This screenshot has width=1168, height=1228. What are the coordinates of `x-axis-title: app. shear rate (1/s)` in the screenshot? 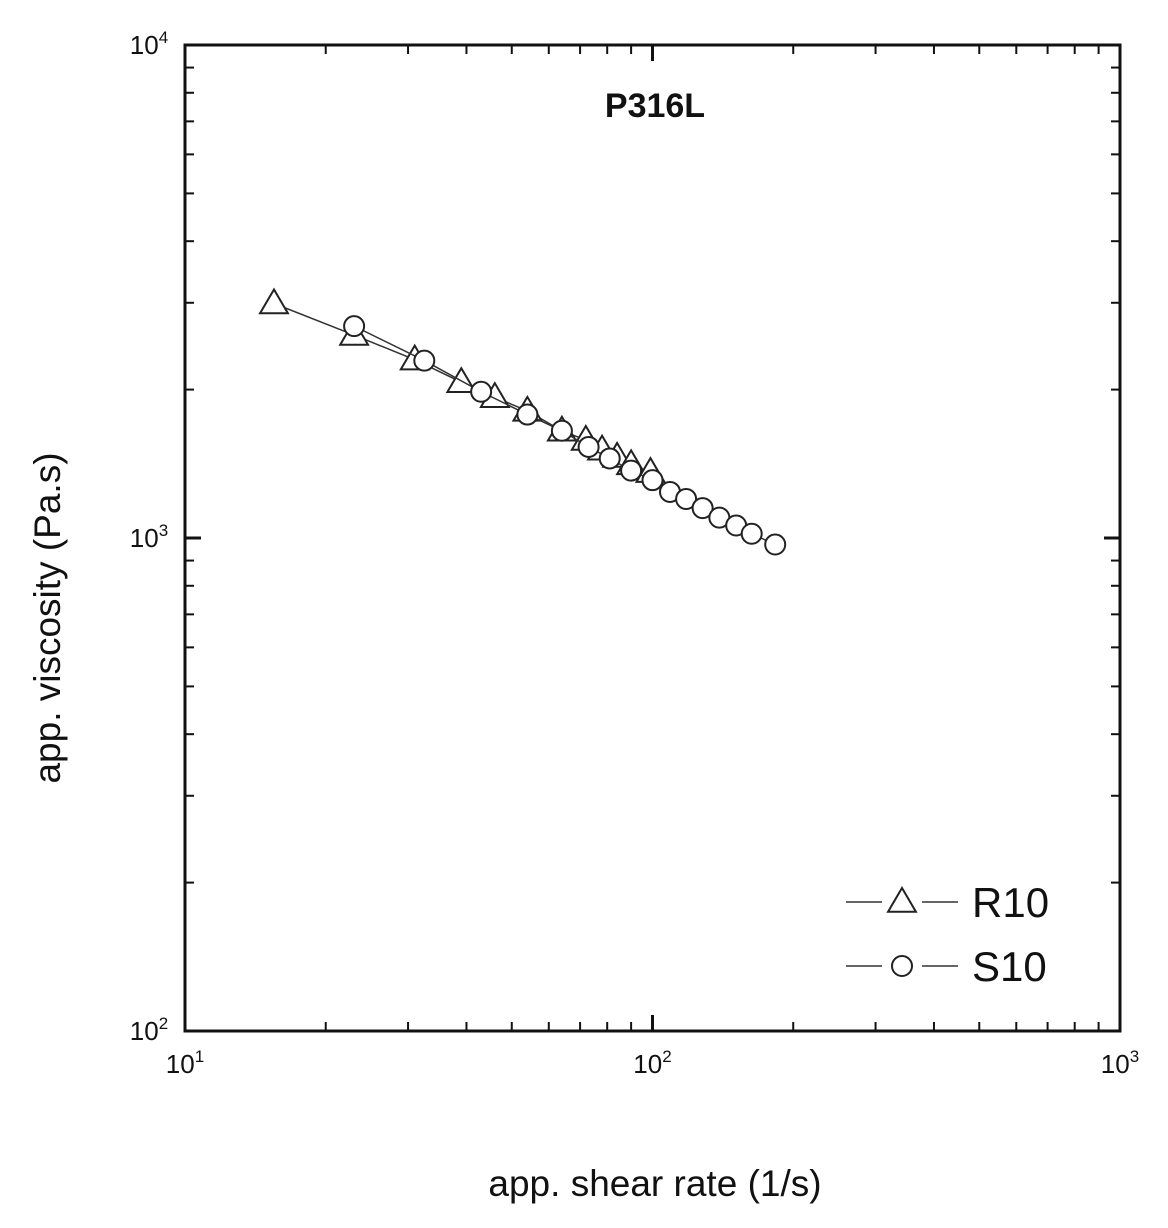 It's located at (654, 1183).